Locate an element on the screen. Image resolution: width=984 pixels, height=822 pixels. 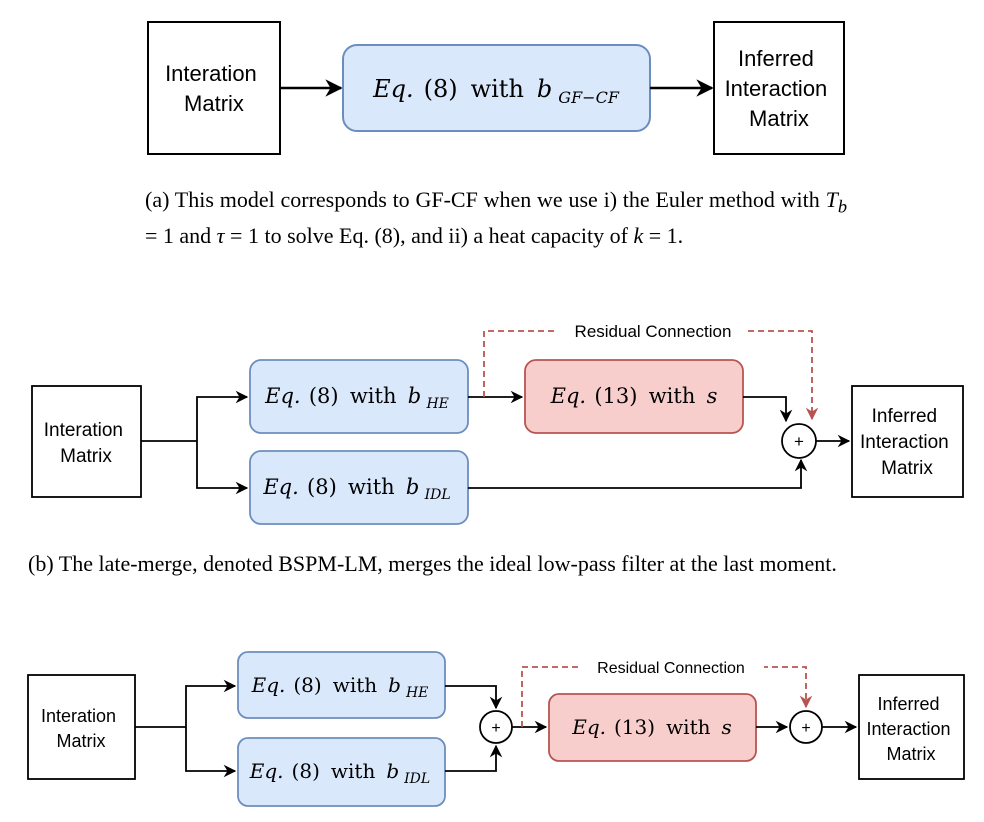
output-box-c is located at coordinates (911, 727).